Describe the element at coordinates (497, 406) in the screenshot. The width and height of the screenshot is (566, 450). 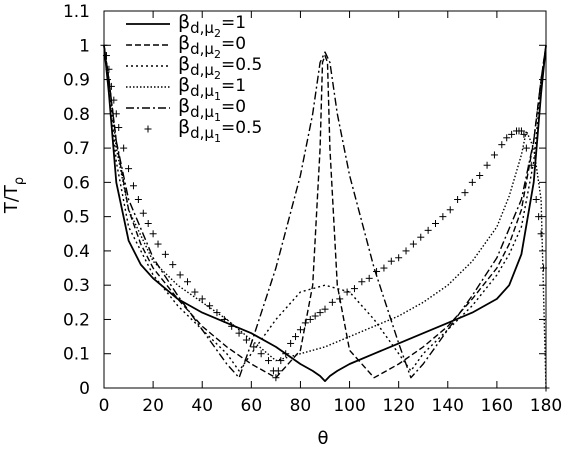
I see `x-tick-label: 160` at that location.